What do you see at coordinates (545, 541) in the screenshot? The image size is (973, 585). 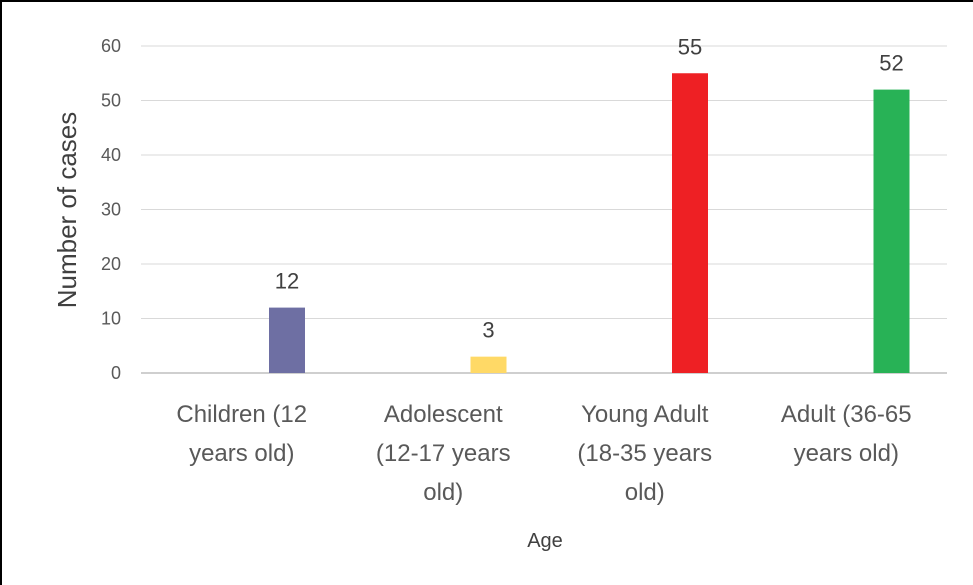 I see `x-axis-title: Age` at bounding box center [545, 541].